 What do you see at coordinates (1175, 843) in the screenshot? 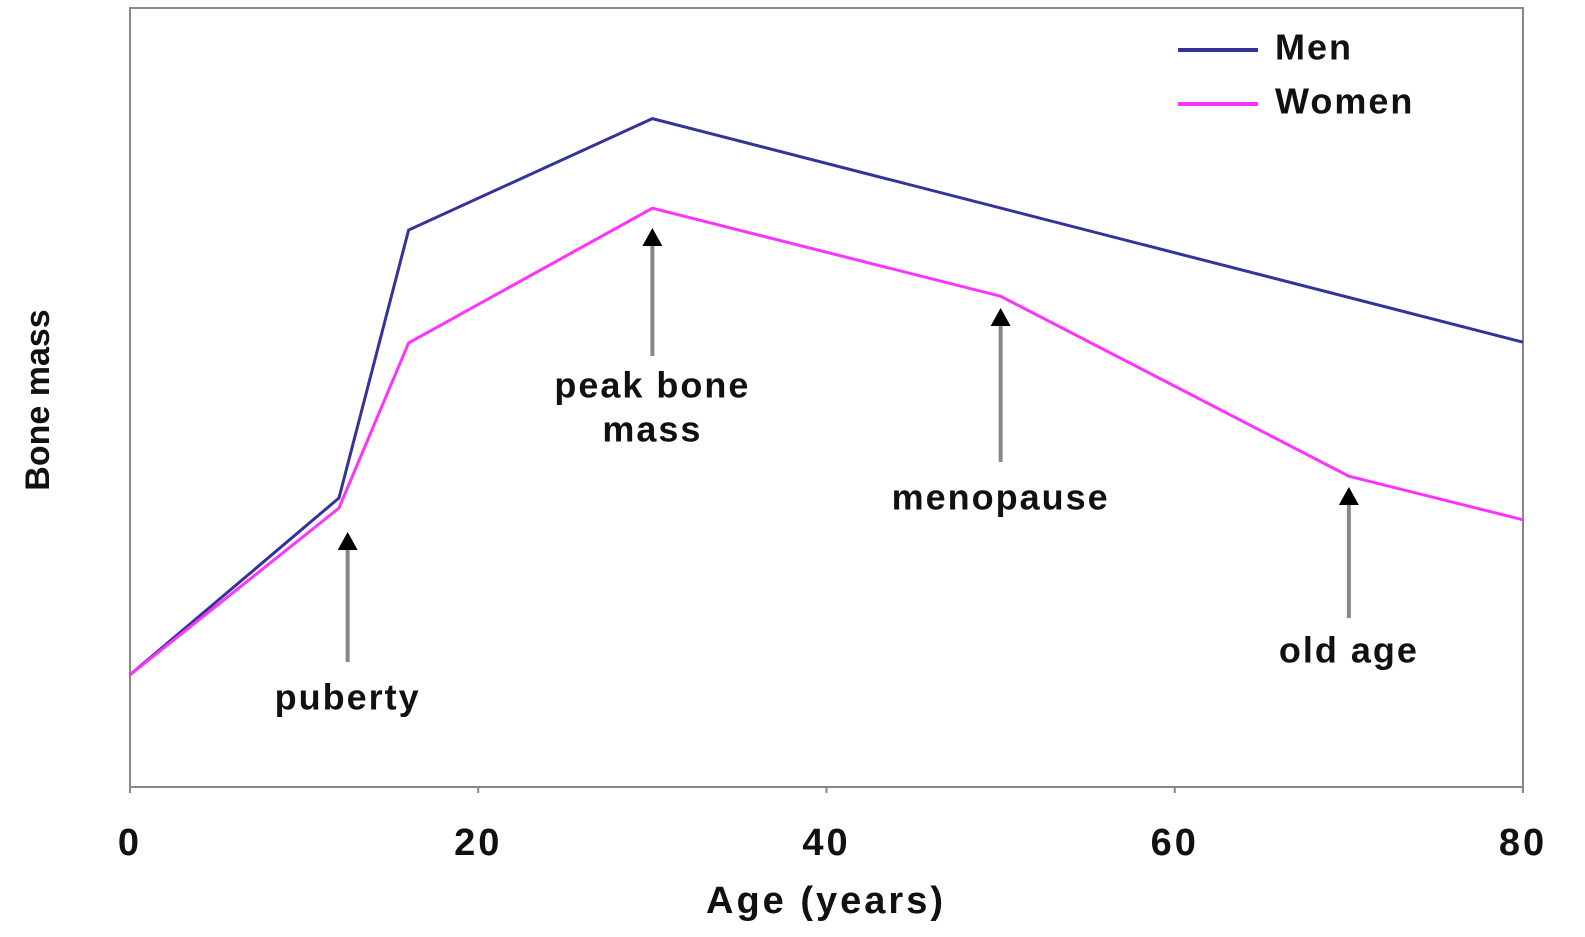
I see `x-tick-label: 60` at bounding box center [1175, 843].